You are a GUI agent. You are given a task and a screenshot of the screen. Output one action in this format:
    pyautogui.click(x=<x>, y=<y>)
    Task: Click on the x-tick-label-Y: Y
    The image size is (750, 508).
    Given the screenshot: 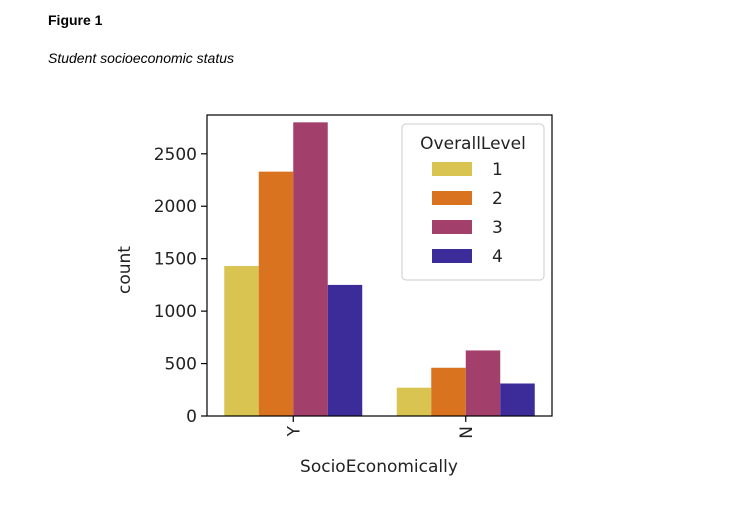 What is the action you would take?
    pyautogui.click(x=294, y=431)
    